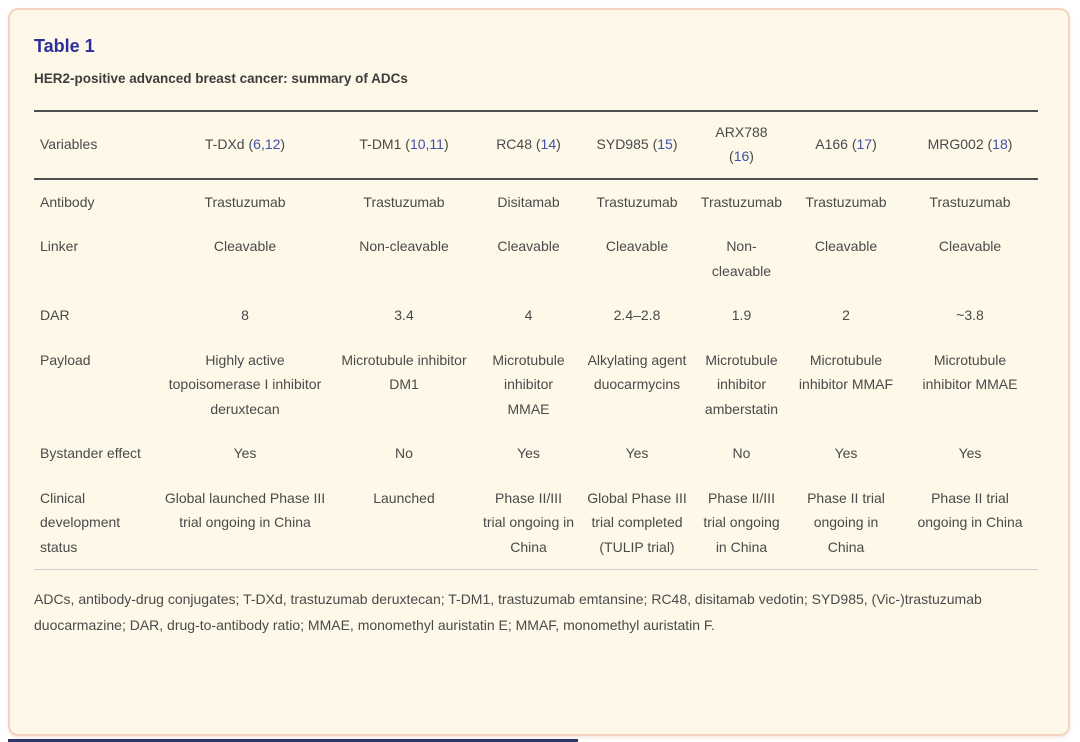  Describe the element at coordinates (831, 143) in the screenshot. I see `drug-name: A166` at that location.